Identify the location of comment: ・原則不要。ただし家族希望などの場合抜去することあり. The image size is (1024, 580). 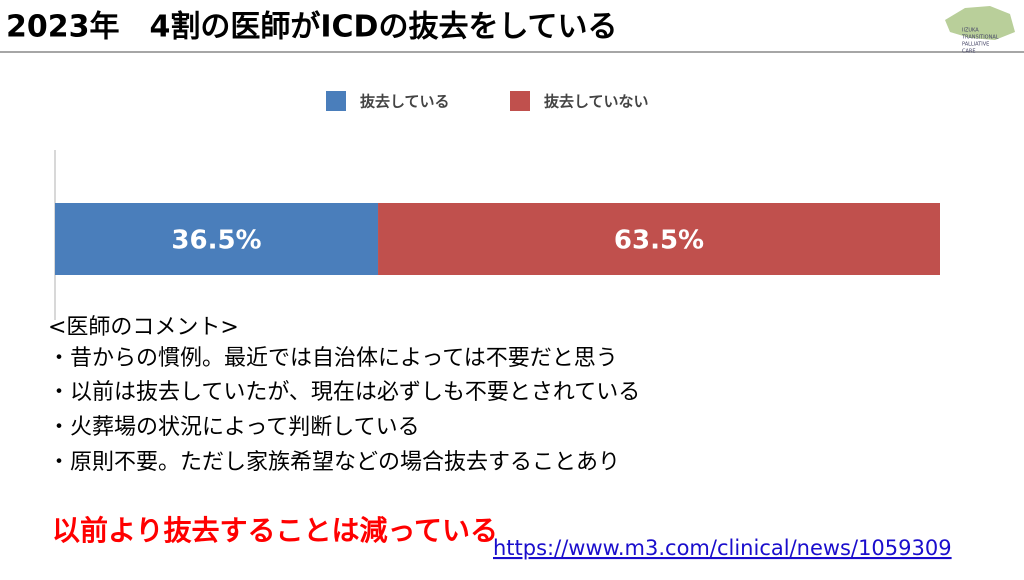
(334, 462).